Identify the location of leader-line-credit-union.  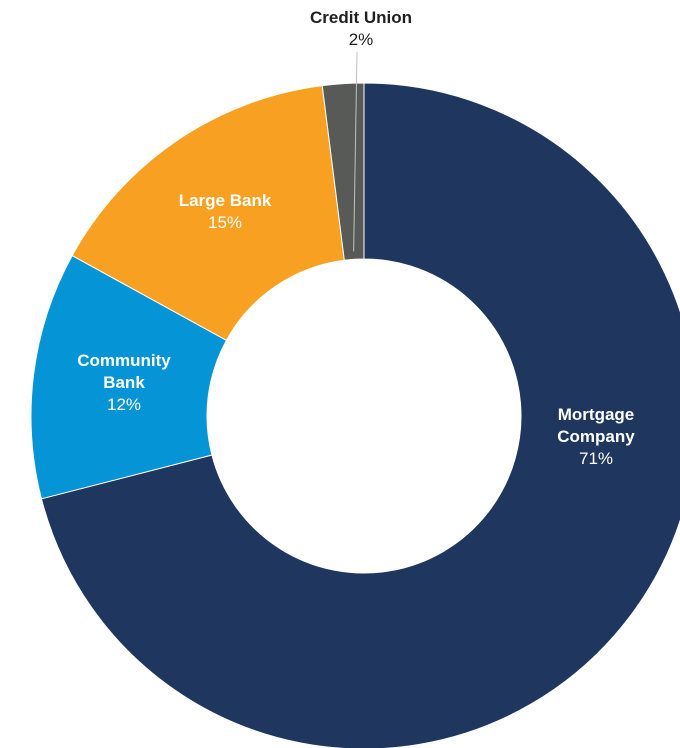
(355, 151).